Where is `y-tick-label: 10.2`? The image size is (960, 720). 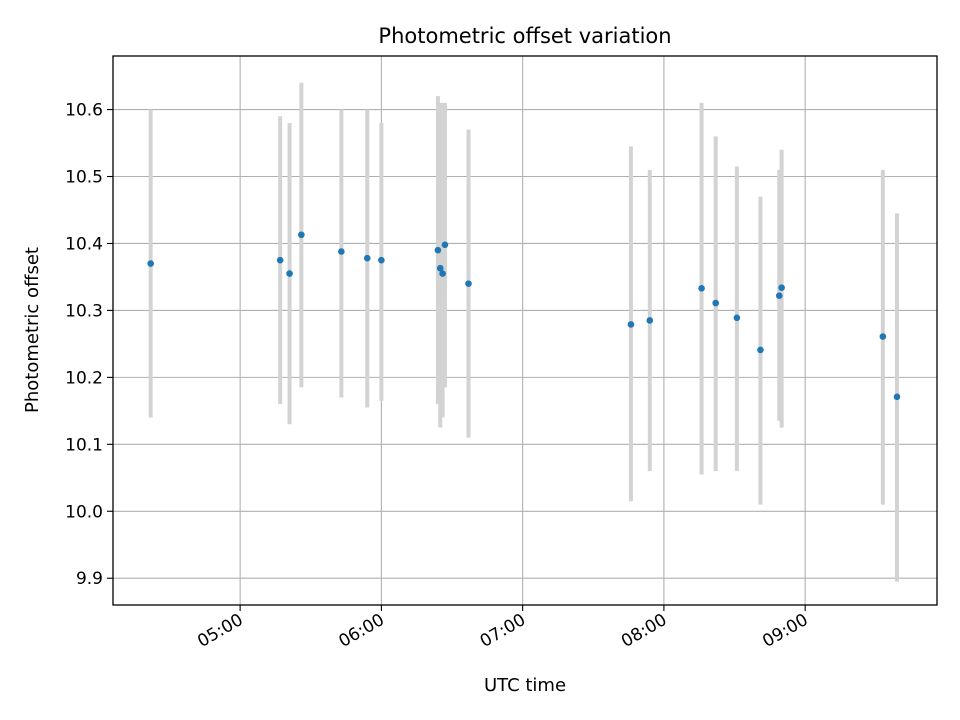 y-tick-label: 10.2 is located at coordinates (84, 378).